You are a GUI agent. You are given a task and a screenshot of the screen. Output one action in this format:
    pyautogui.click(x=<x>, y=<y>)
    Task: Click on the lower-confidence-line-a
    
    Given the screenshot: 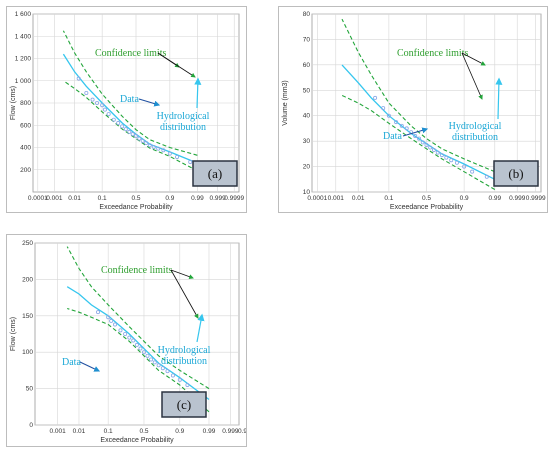 What is the action you would take?
    pyautogui.click(x=130, y=126)
    